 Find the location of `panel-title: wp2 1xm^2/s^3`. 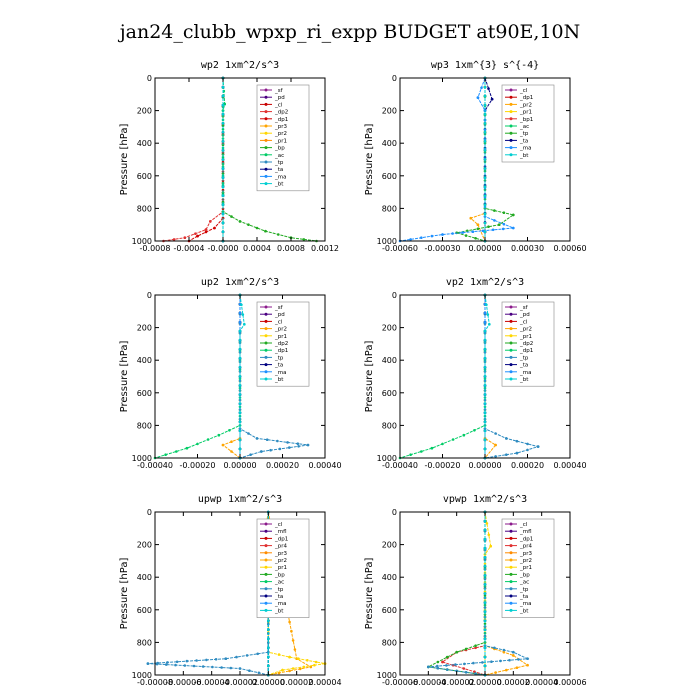

panel-title: wp2 1xm^2/s^3 is located at coordinates (240, 65).